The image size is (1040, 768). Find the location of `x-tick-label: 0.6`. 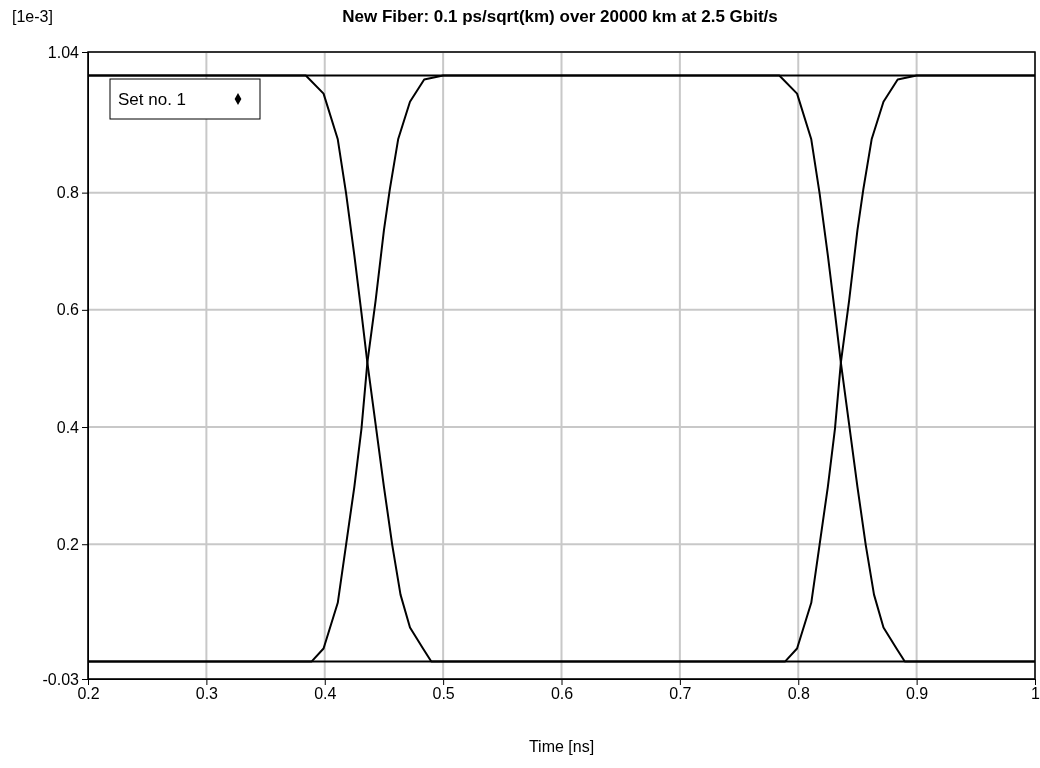

x-tick-label: 0.6 is located at coordinates (562, 694).